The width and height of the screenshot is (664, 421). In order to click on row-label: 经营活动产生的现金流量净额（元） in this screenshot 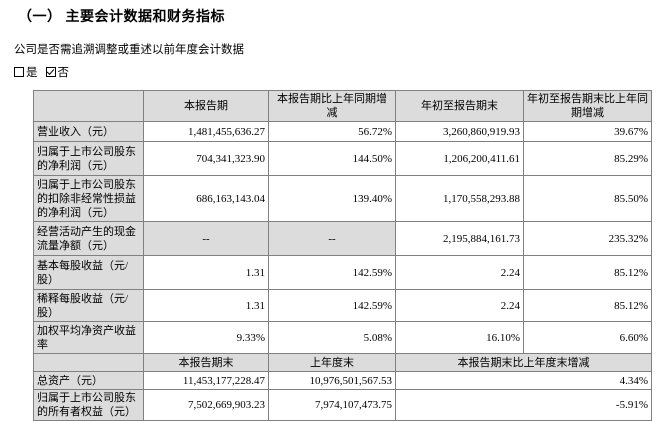, I will do `click(88, 238)`.